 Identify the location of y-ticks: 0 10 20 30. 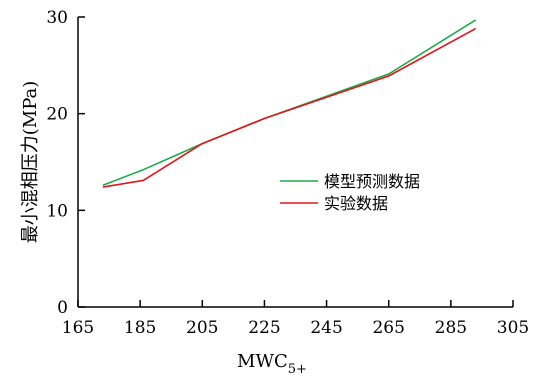
(65, 163).